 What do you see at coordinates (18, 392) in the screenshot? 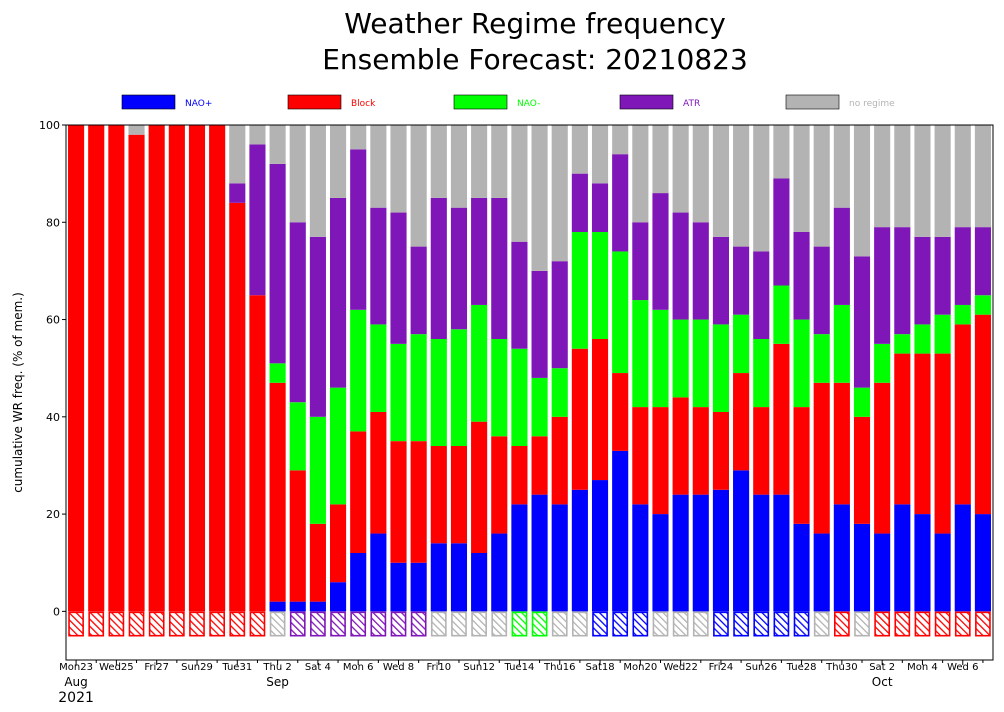
I see `y-axis-label: cumulative WR freq. (% of mem.)` at bounding box center [18, 392].